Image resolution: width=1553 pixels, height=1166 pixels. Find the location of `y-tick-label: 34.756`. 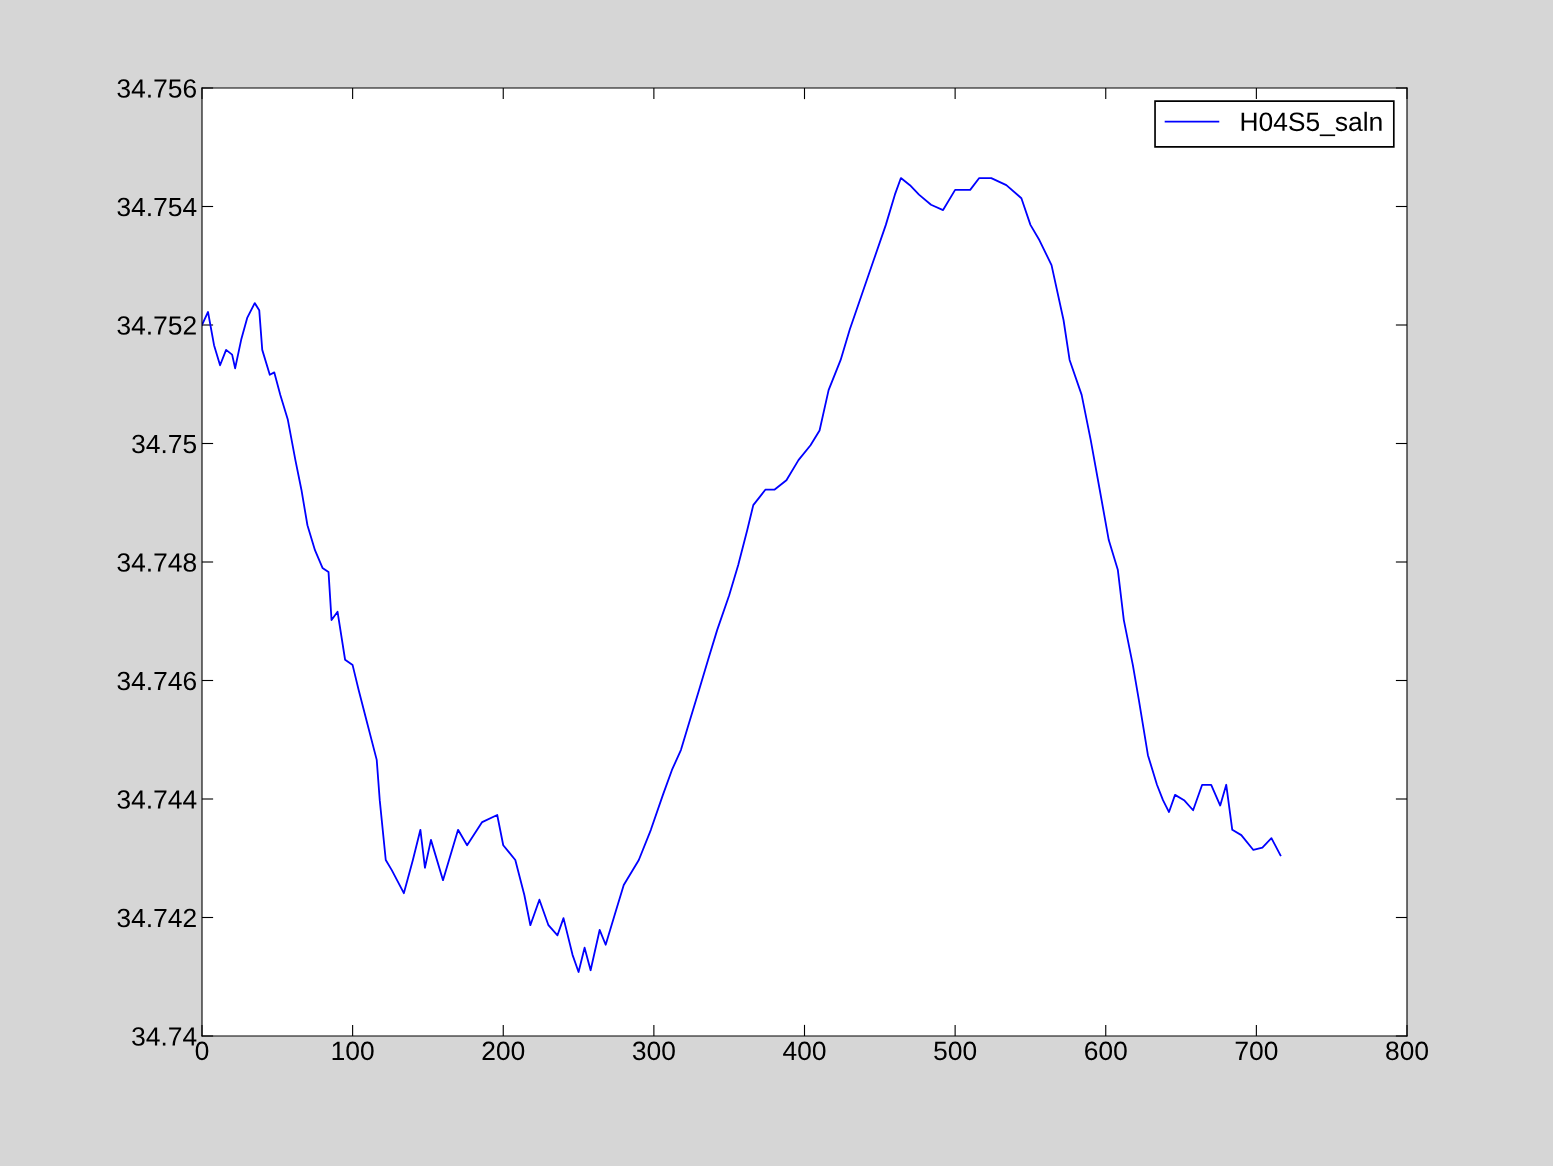

y-tick-label: 34.756 is located at coordinates (156, 88).